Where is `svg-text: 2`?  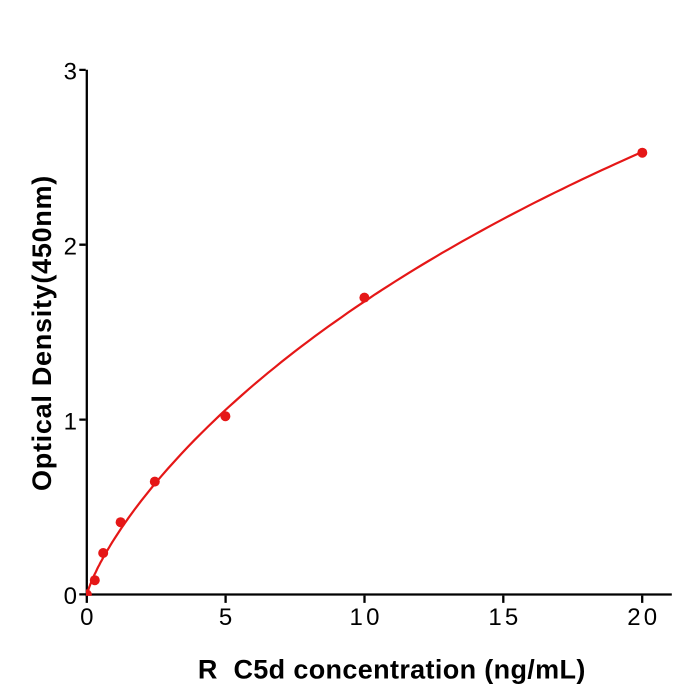 svg-text: 2 is located at coordinates (70, 247).